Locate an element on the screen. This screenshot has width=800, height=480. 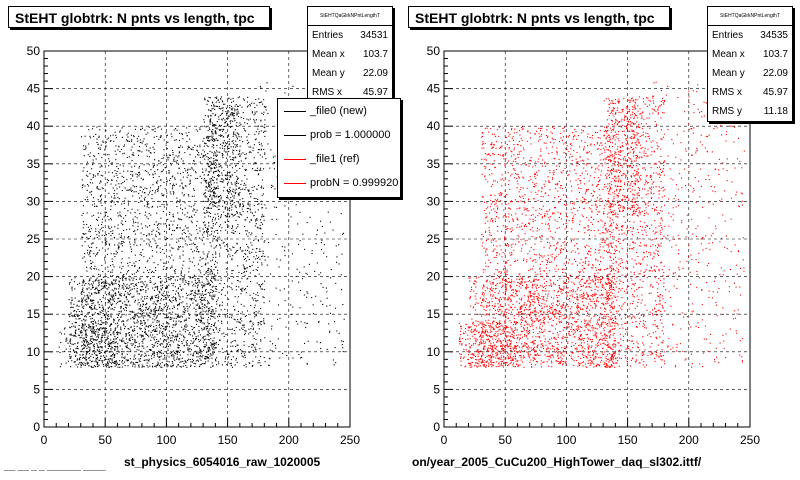
x-tick-label: 0 is located at coordinates (44, 440).